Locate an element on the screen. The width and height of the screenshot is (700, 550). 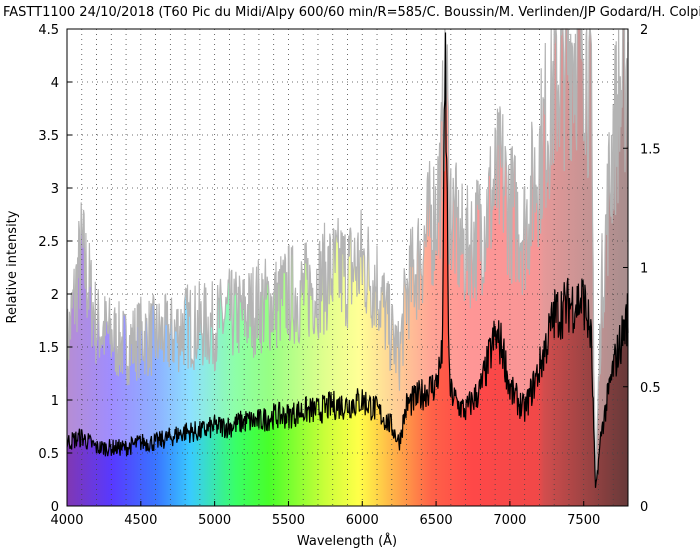
y-tick-label: 1.5 is located at coordinates (48, 348).